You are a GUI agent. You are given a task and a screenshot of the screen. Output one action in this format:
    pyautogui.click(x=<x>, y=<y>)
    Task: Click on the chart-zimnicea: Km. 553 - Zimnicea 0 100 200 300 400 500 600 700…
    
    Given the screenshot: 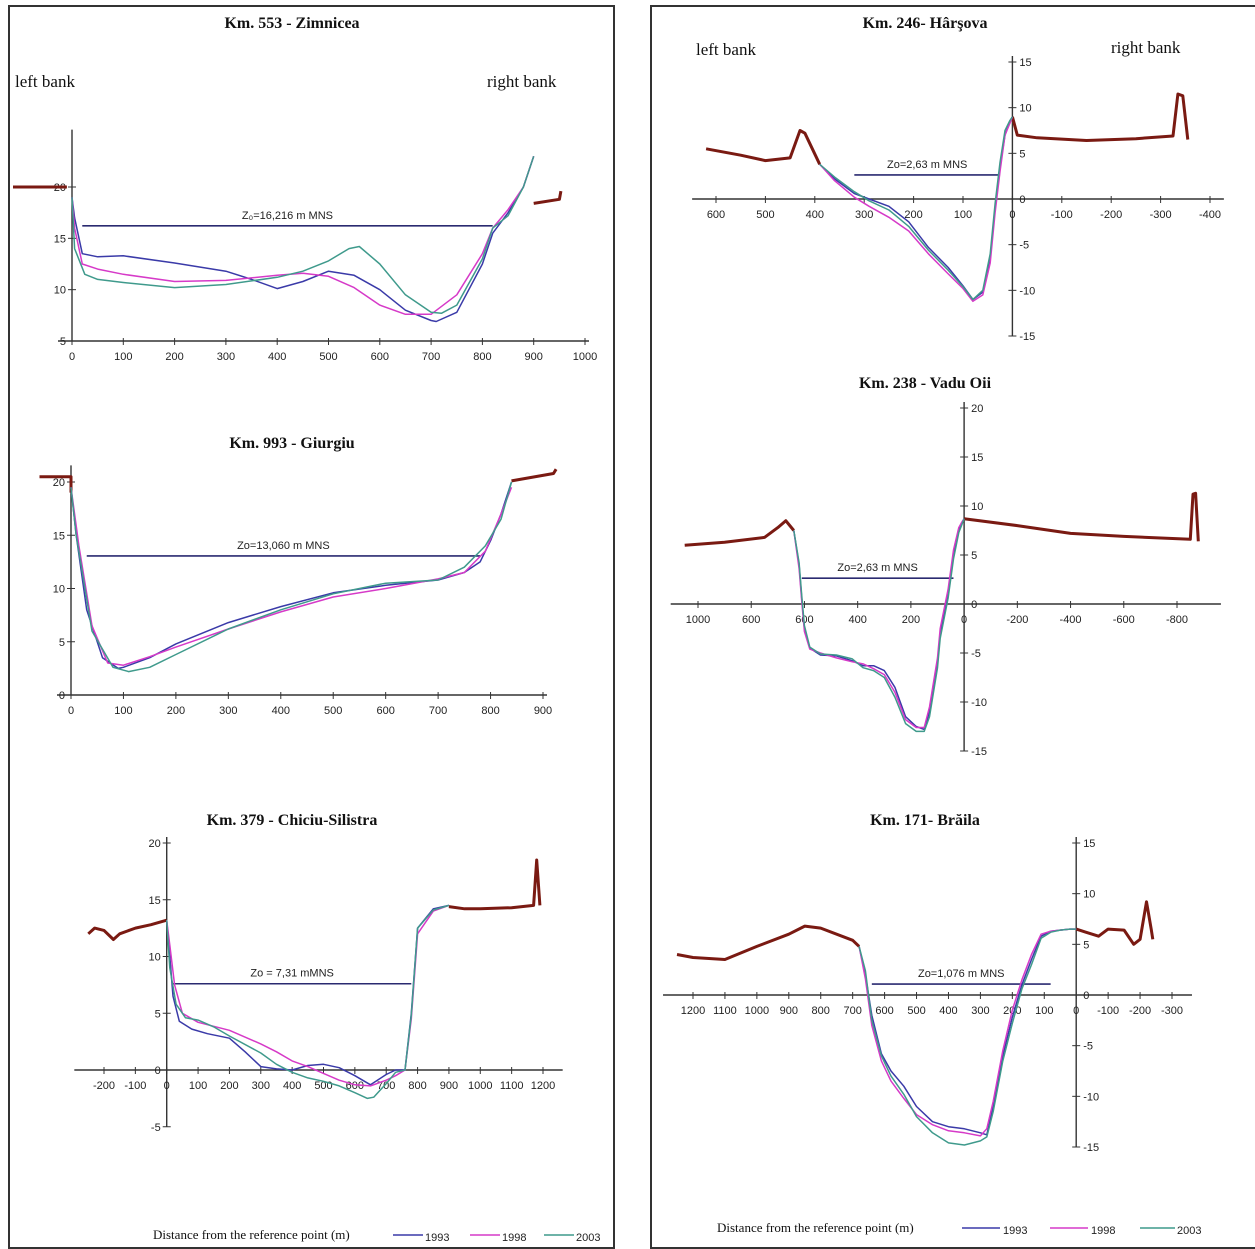 What is the action you would take?
    pyautogui.click(x=305, y=189)
    